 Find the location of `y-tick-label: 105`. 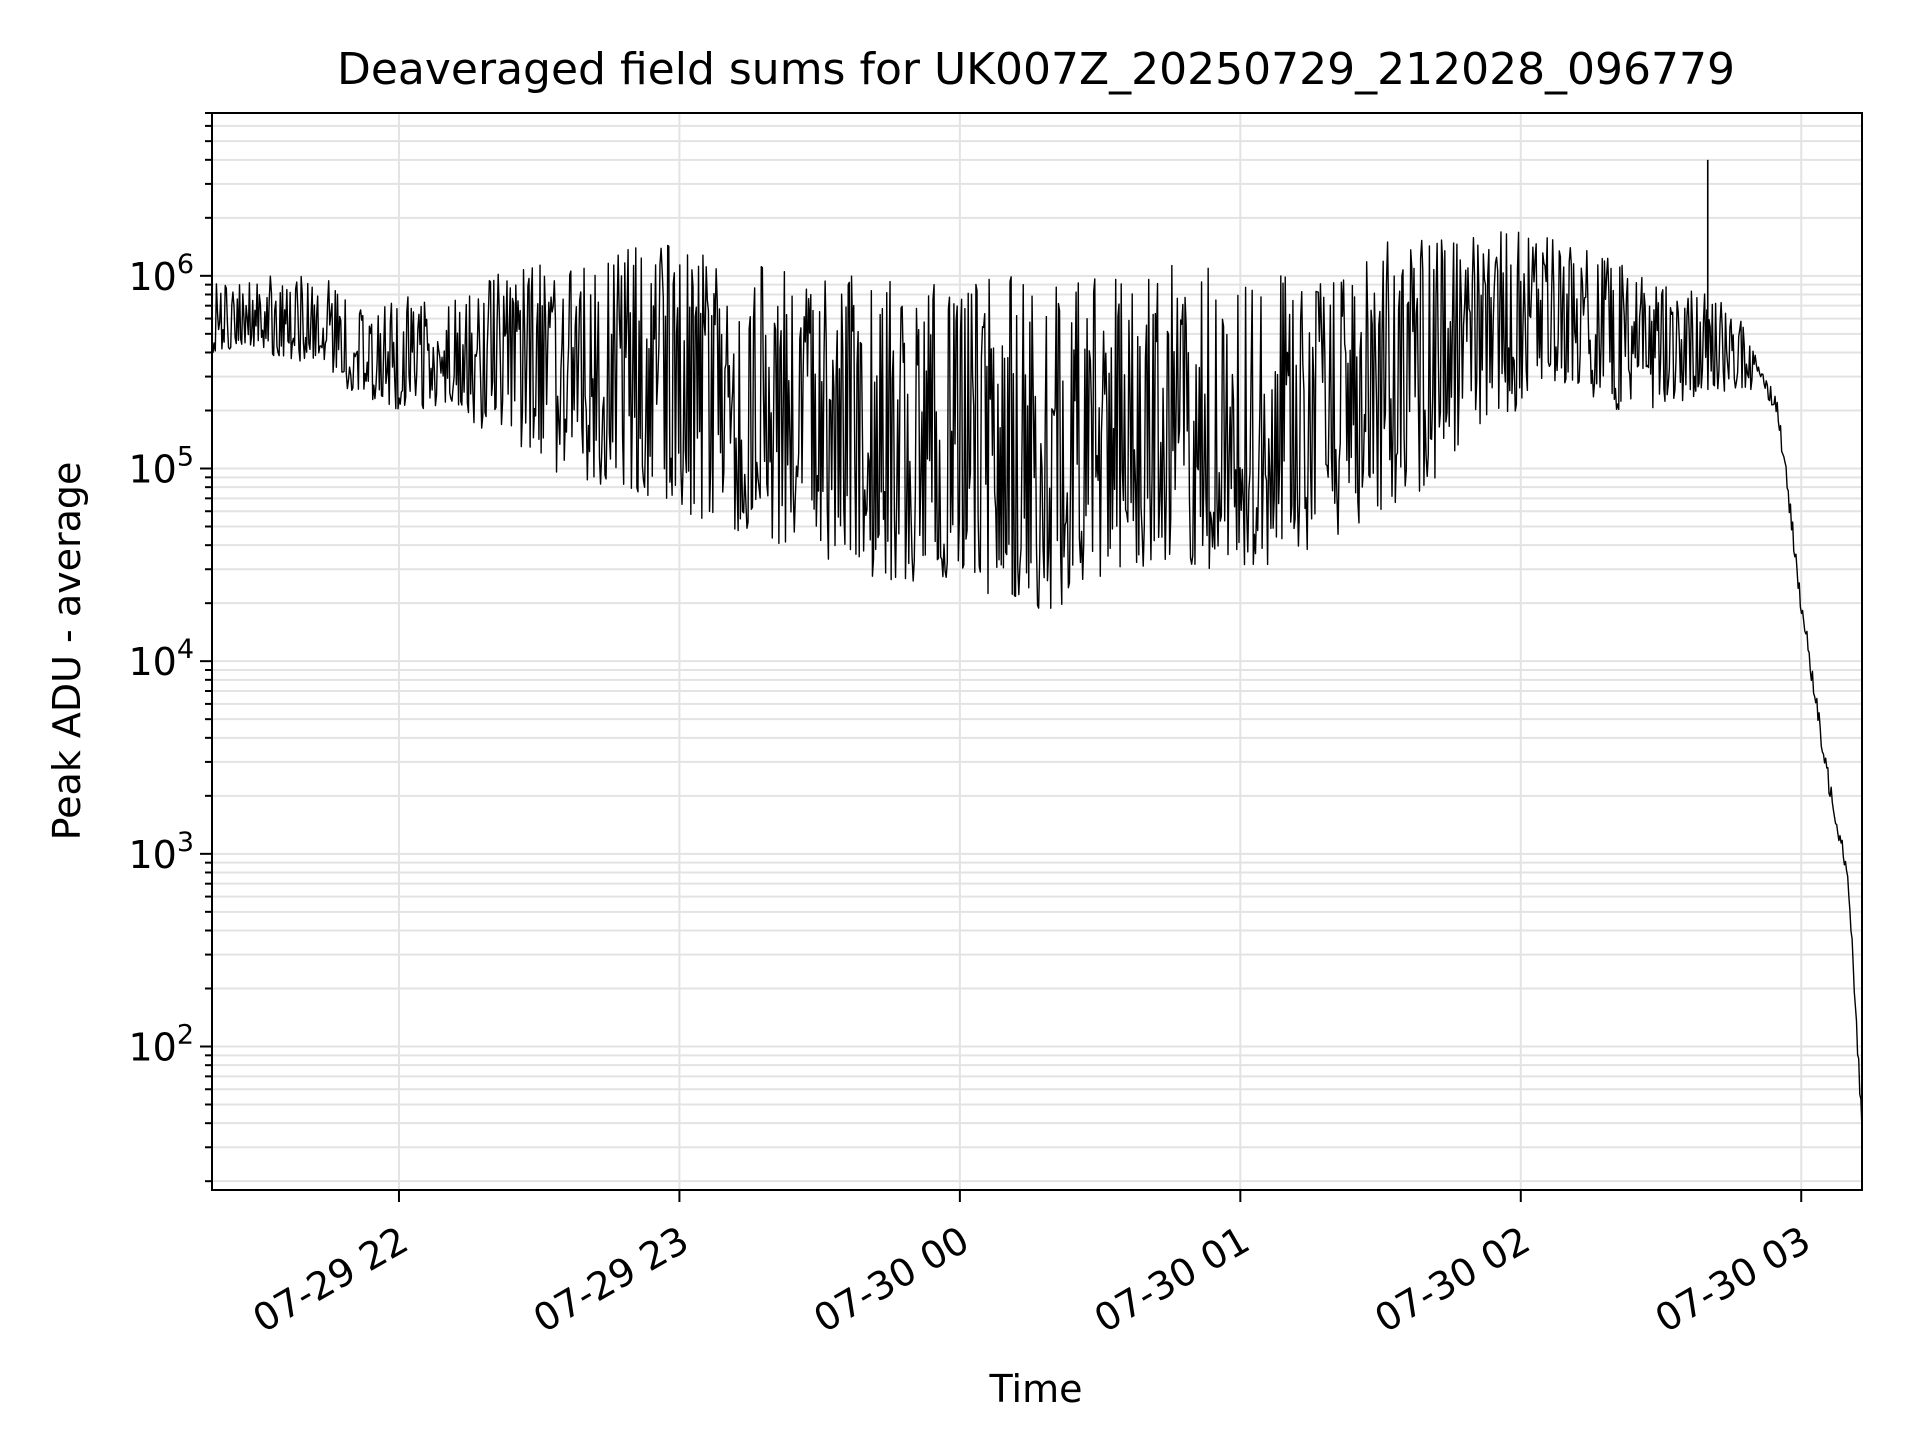

y-tick-label: 105 is located at coordinates (161, 466).